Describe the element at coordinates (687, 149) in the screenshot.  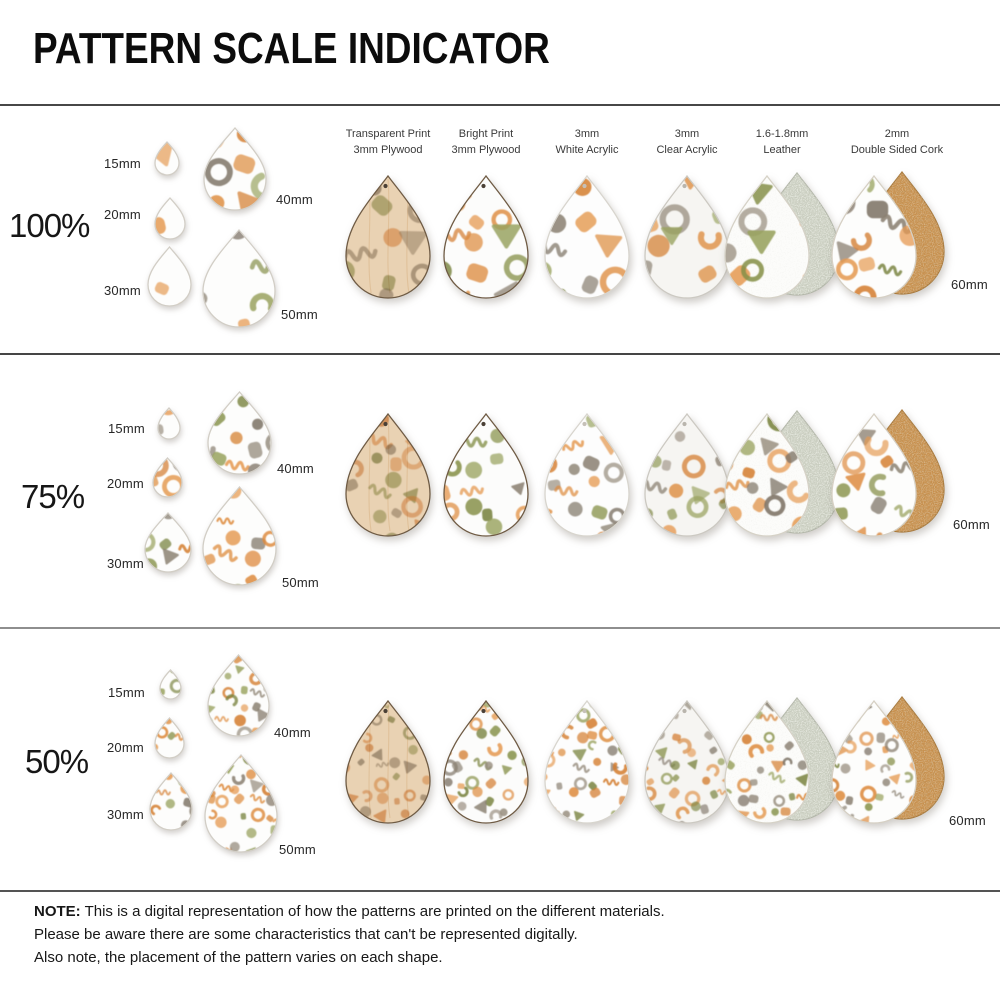
I see `column-header-line2: Clear Acrylic` at that location.